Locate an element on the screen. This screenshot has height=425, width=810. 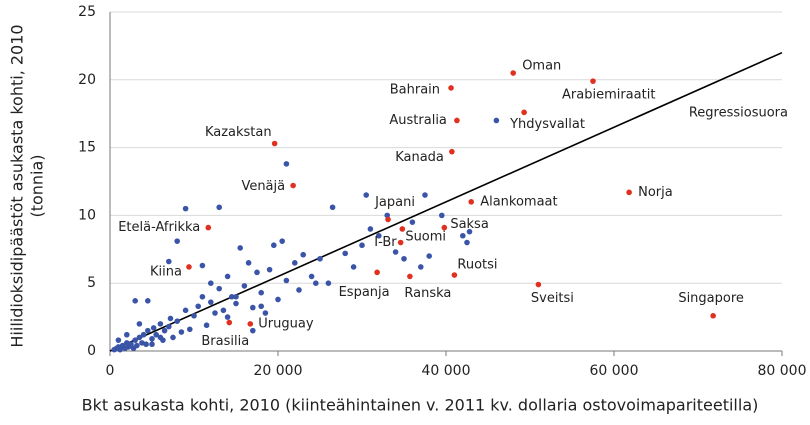
point-label: Suomi is located at coordinates (425, 236).